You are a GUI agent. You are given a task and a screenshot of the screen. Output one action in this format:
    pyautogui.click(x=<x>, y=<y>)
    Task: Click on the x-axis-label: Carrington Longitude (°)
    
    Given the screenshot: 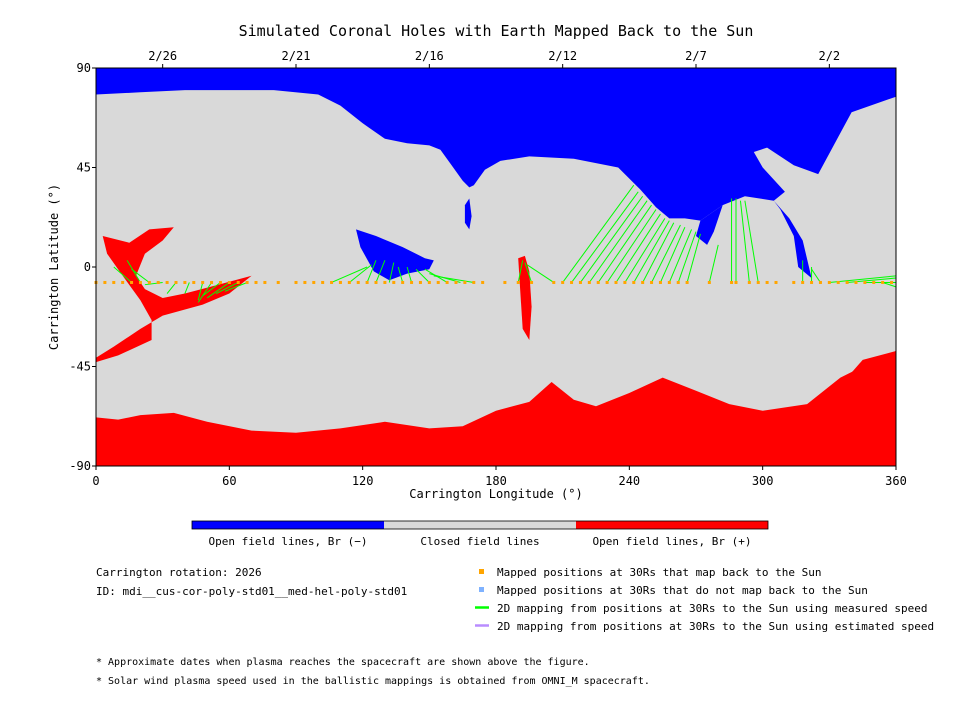 What is the action you would take?
    pyautogui.click(x=495, y=494)
    